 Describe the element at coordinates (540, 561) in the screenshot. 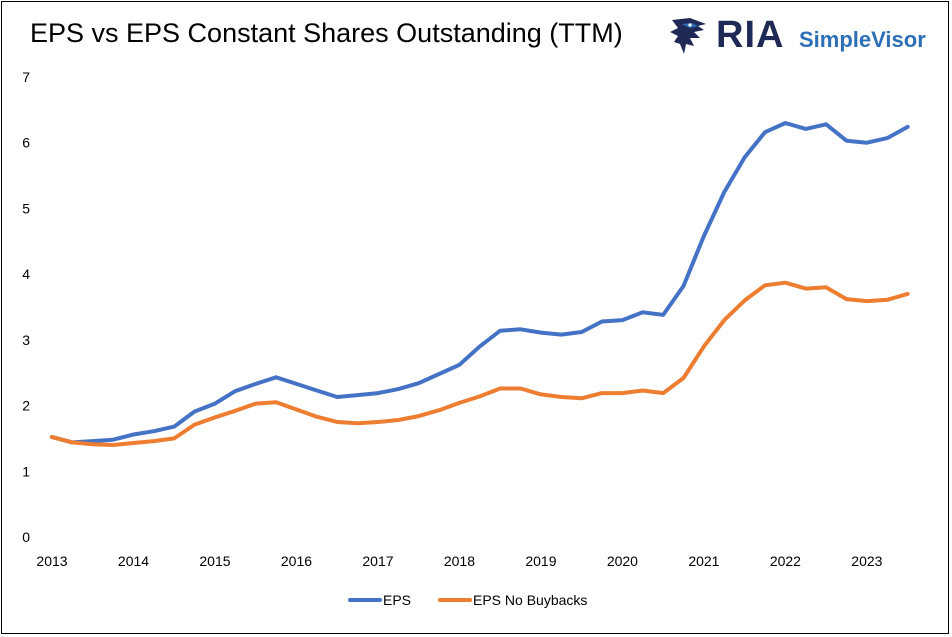

I see `x-tick-label: 2019` at that location.